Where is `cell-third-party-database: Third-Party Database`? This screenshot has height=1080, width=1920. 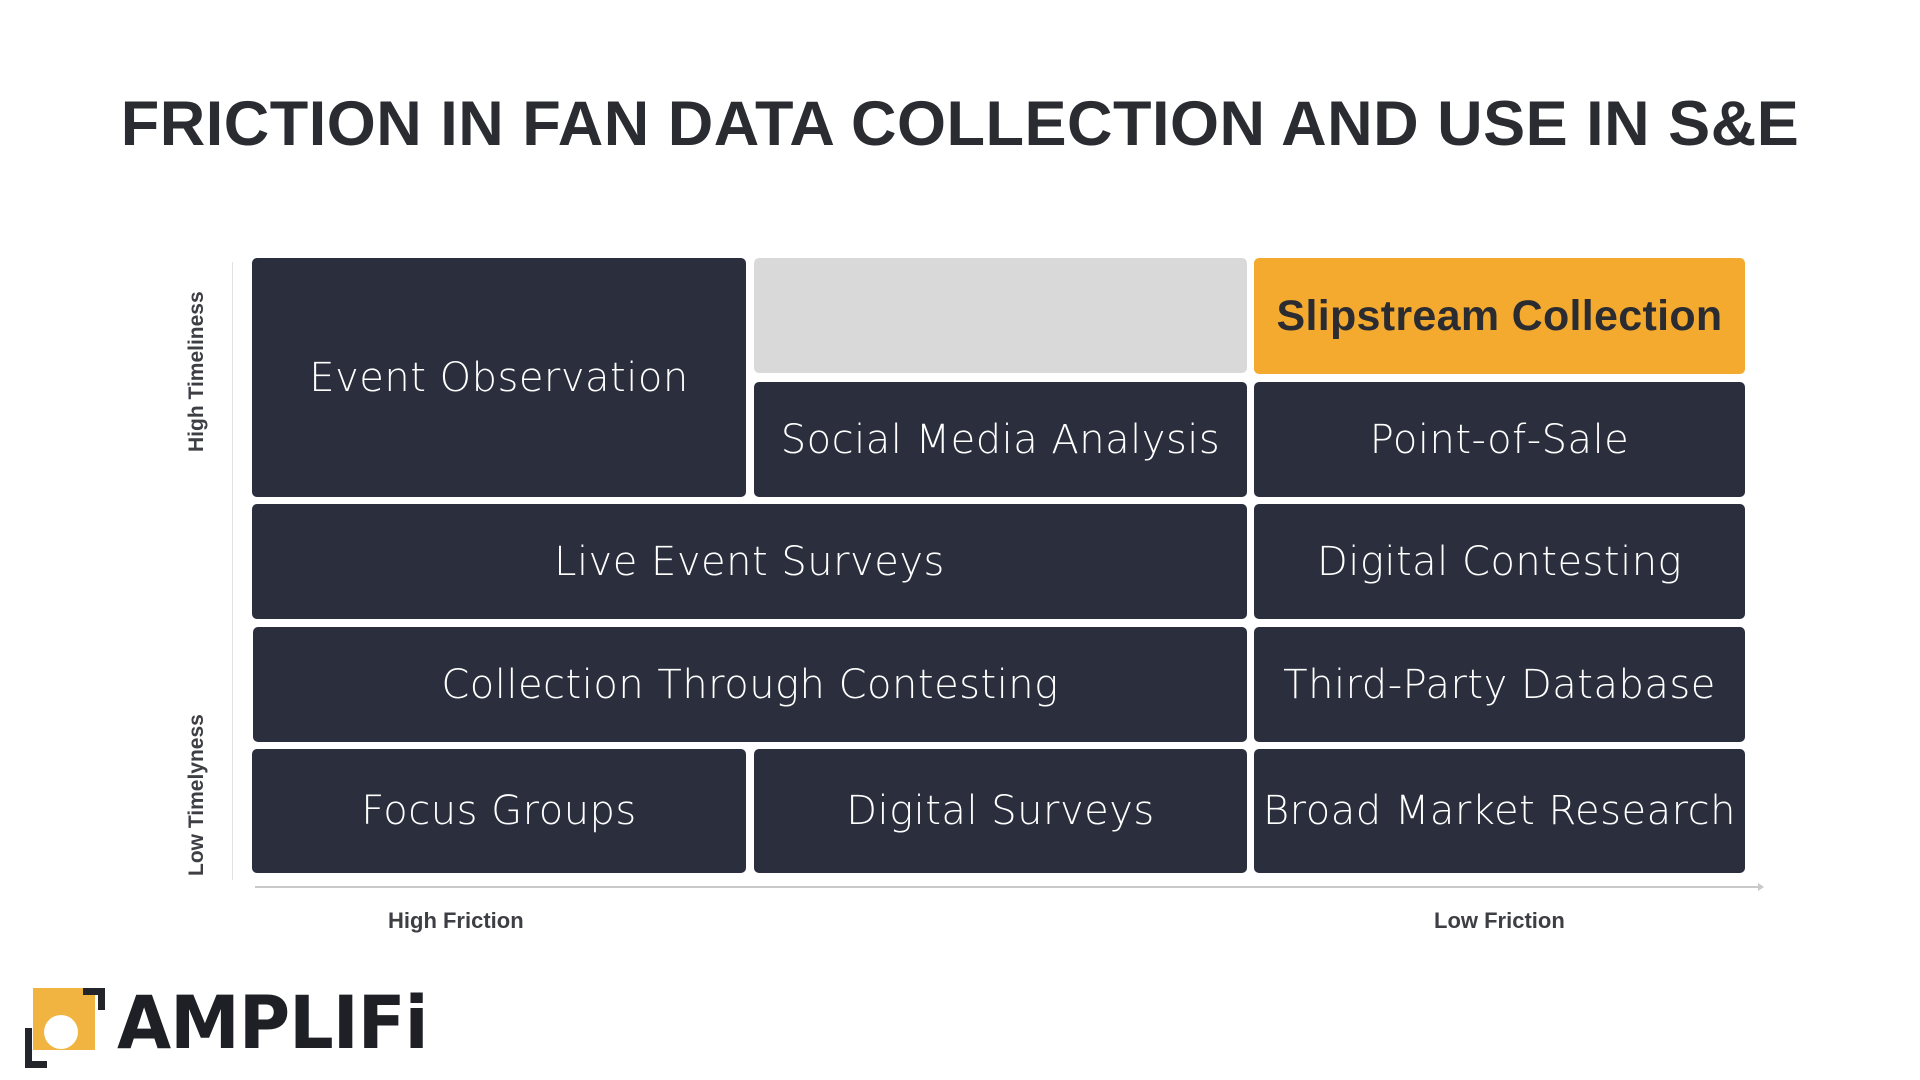 cell-third-party-database: Third-Party Database is located at coordinates (1499, 684).